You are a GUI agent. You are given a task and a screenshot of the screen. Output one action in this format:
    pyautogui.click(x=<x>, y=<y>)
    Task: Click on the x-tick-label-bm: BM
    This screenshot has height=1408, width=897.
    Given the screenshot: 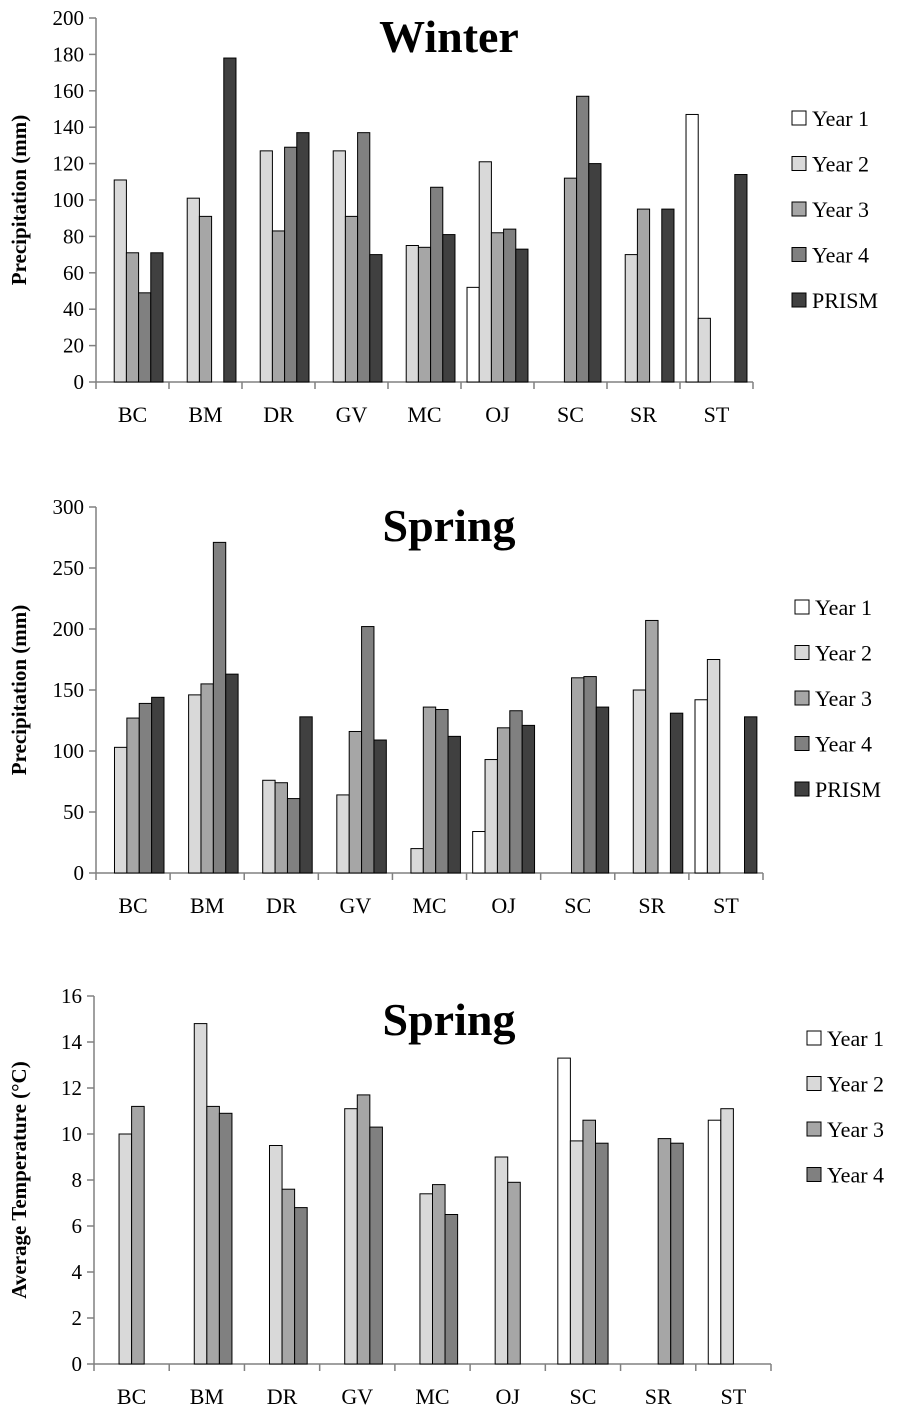 What is the action you would take?
    pyautogui.click(x=207, y=1396)
    